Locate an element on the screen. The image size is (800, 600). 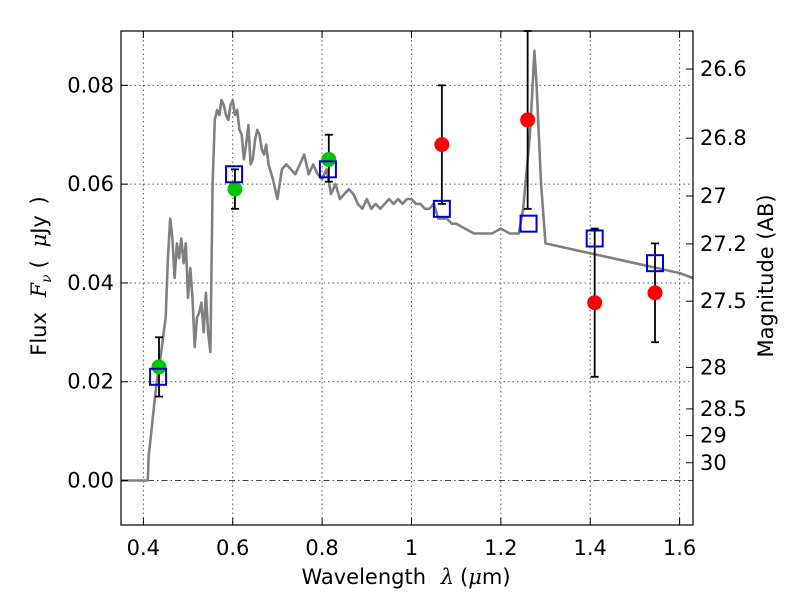
x-tick-label: 1.6 is located at coordinates (679, 548).